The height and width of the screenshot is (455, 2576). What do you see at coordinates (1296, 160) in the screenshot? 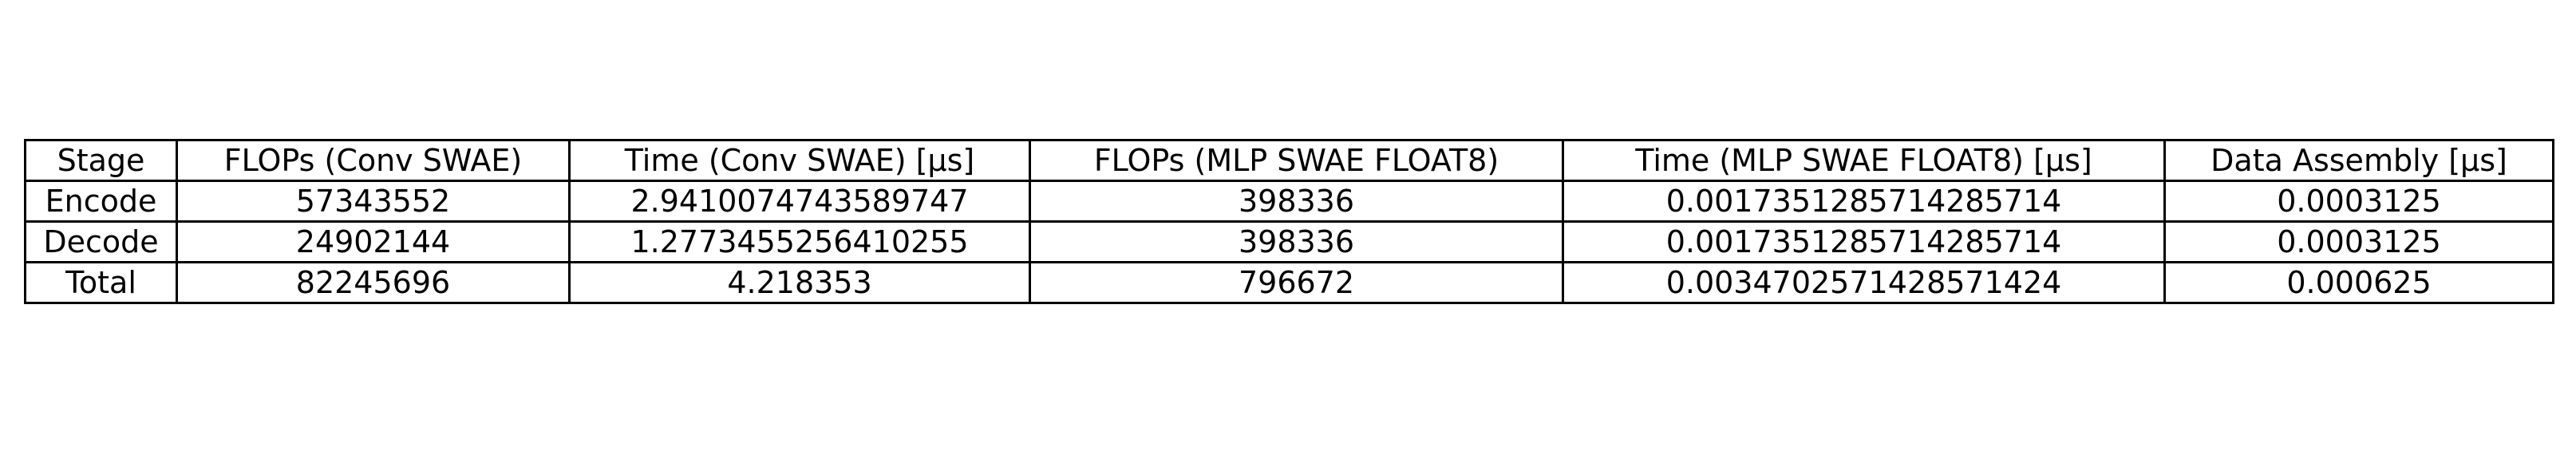
I see `header-flops-mlp-swae-float8: FLOPs (MLP SWAE FLOAT8)` at bounding box center [1296, 160].